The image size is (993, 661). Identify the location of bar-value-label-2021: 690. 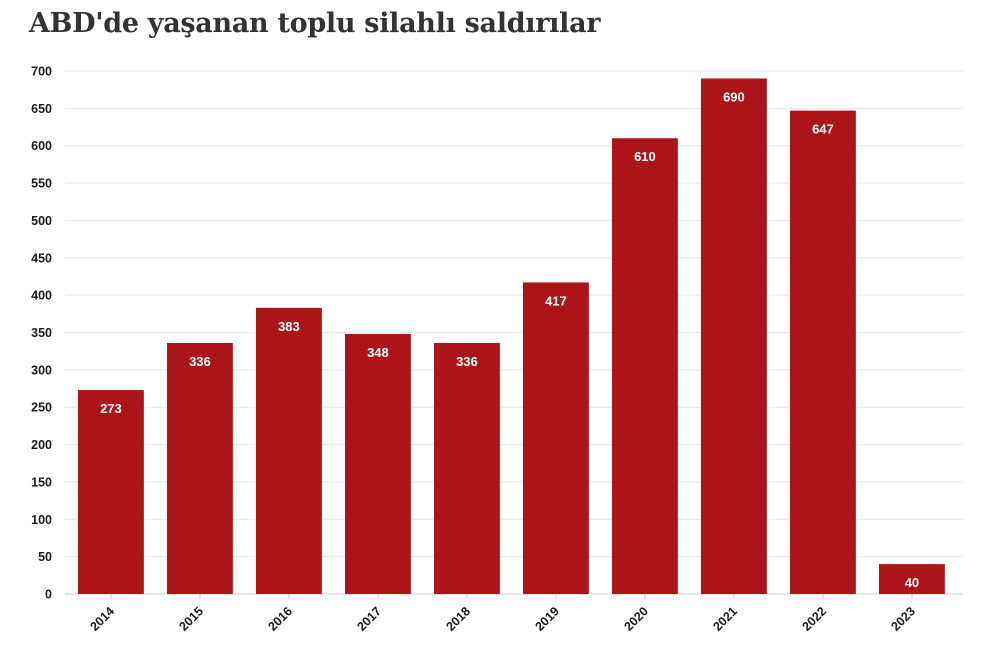
(734, 96).